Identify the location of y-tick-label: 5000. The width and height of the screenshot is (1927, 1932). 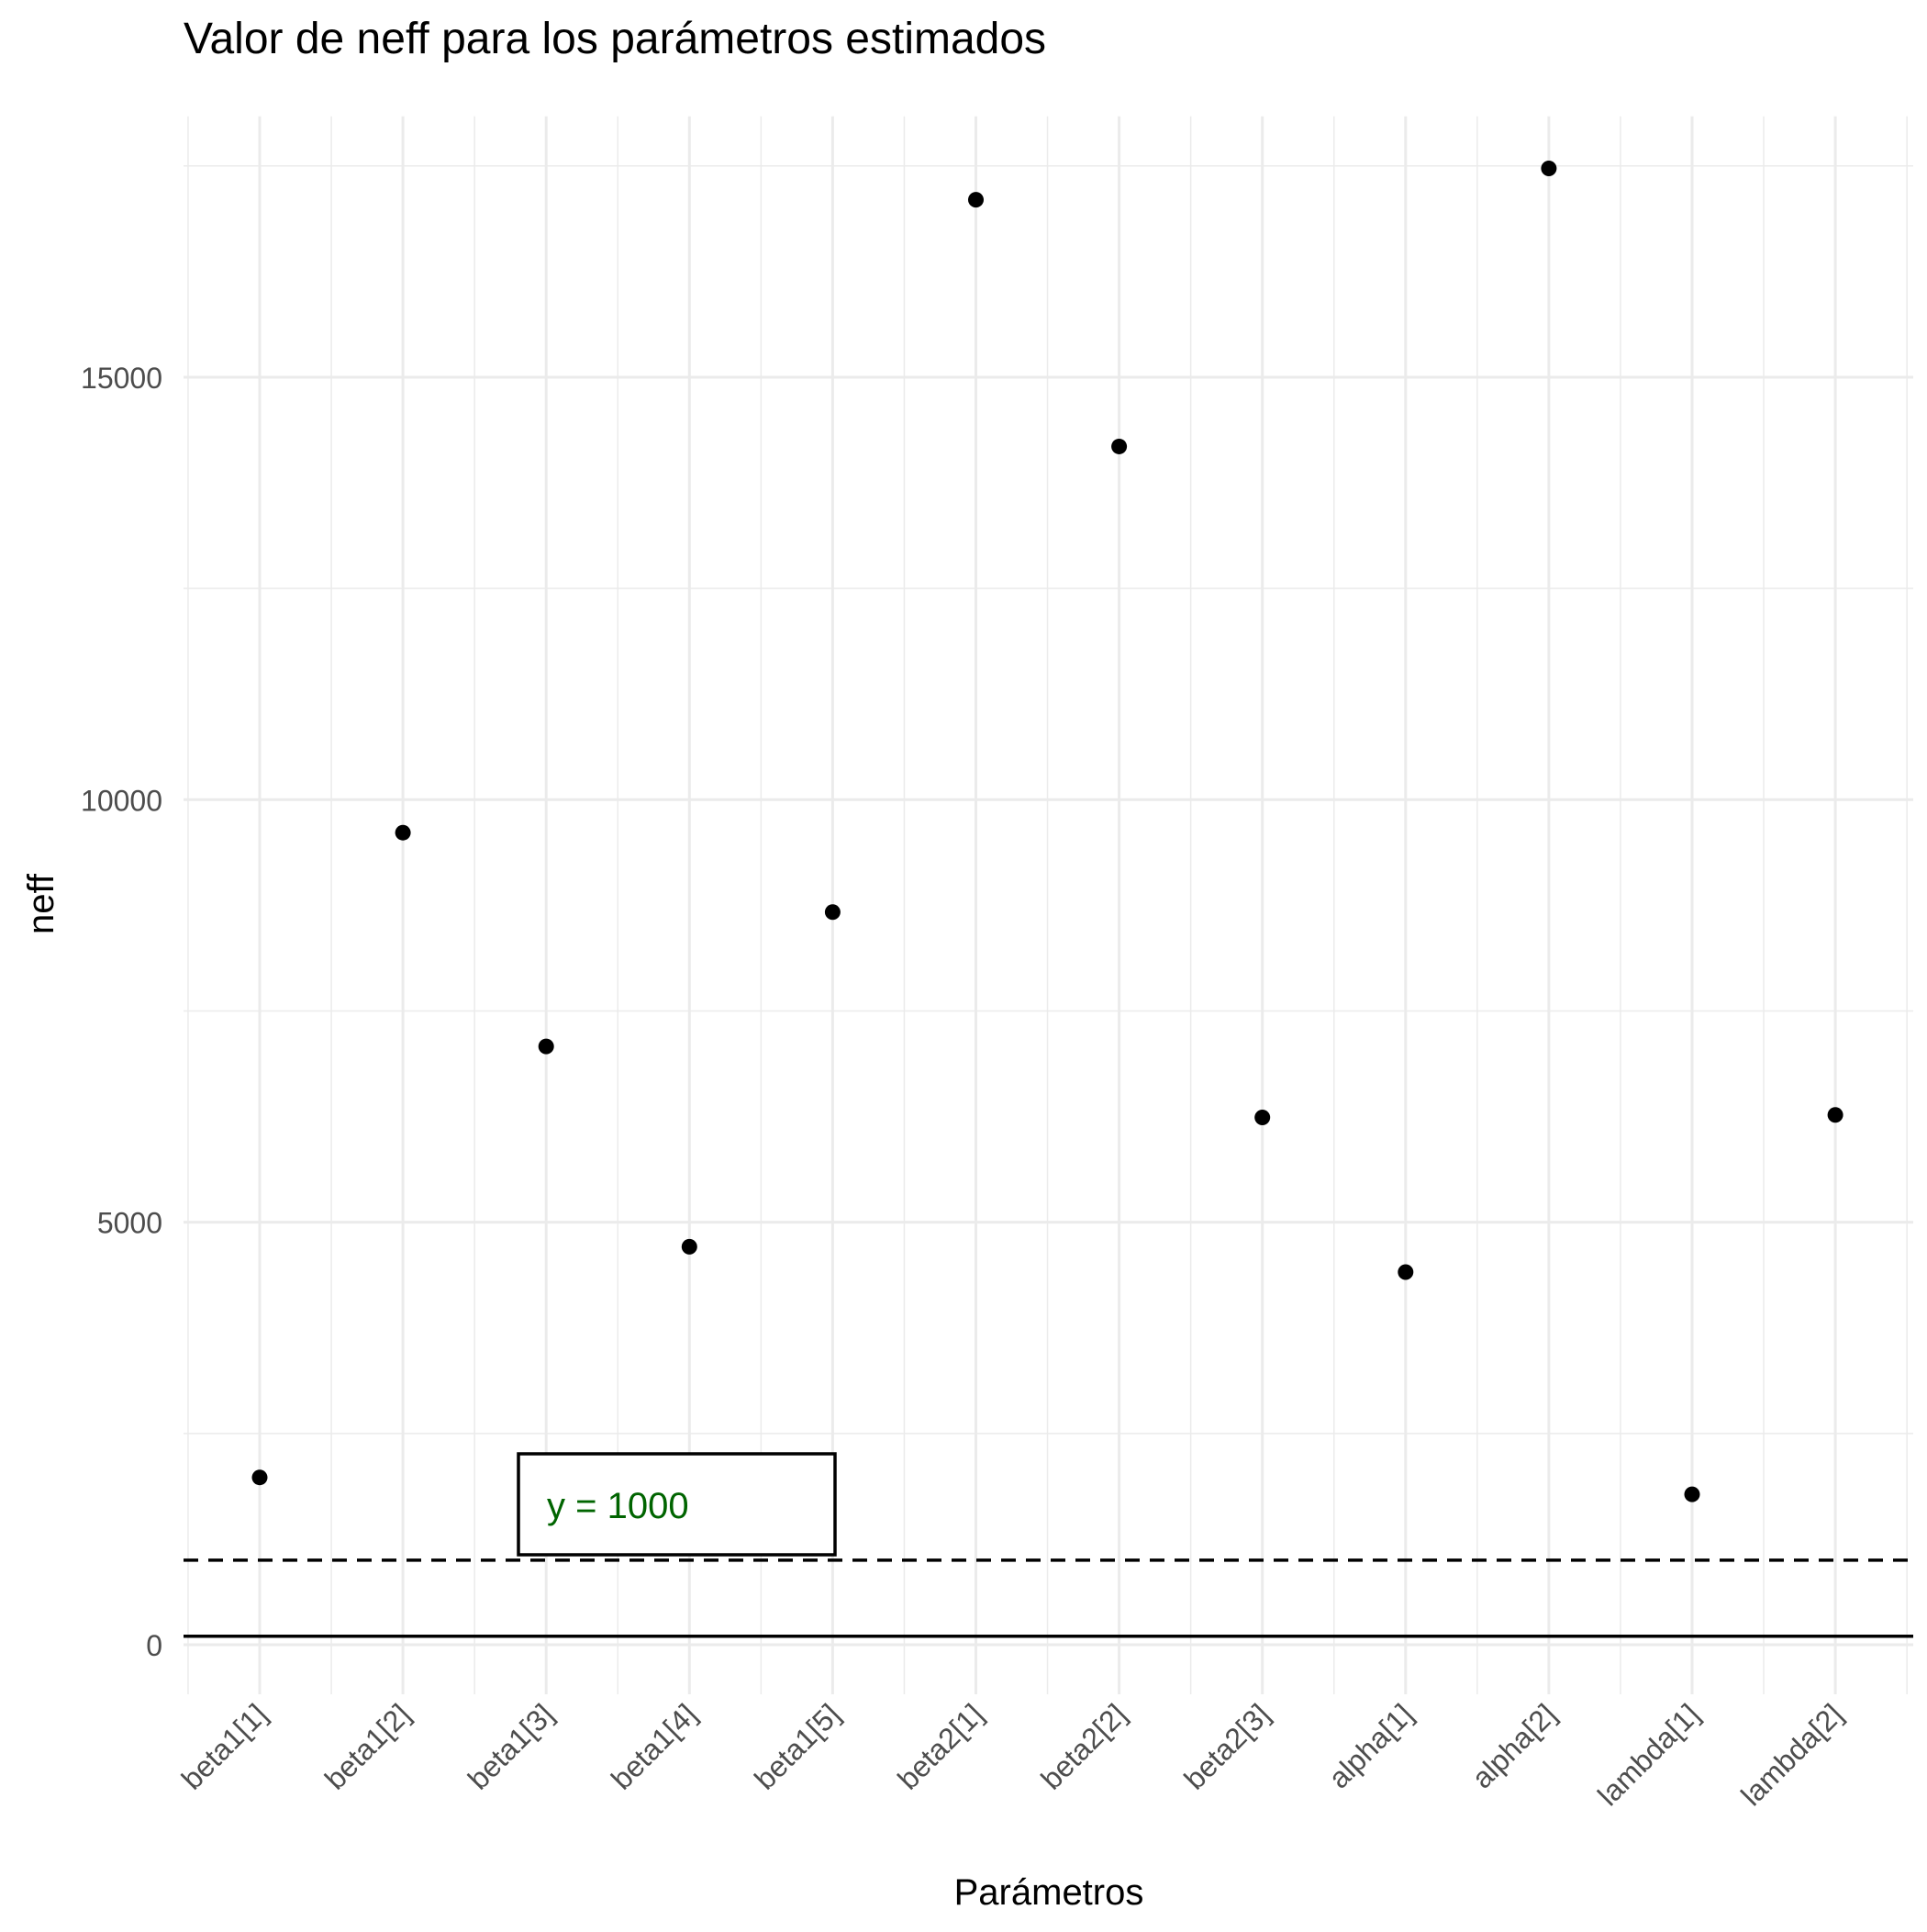
(129, 1223).